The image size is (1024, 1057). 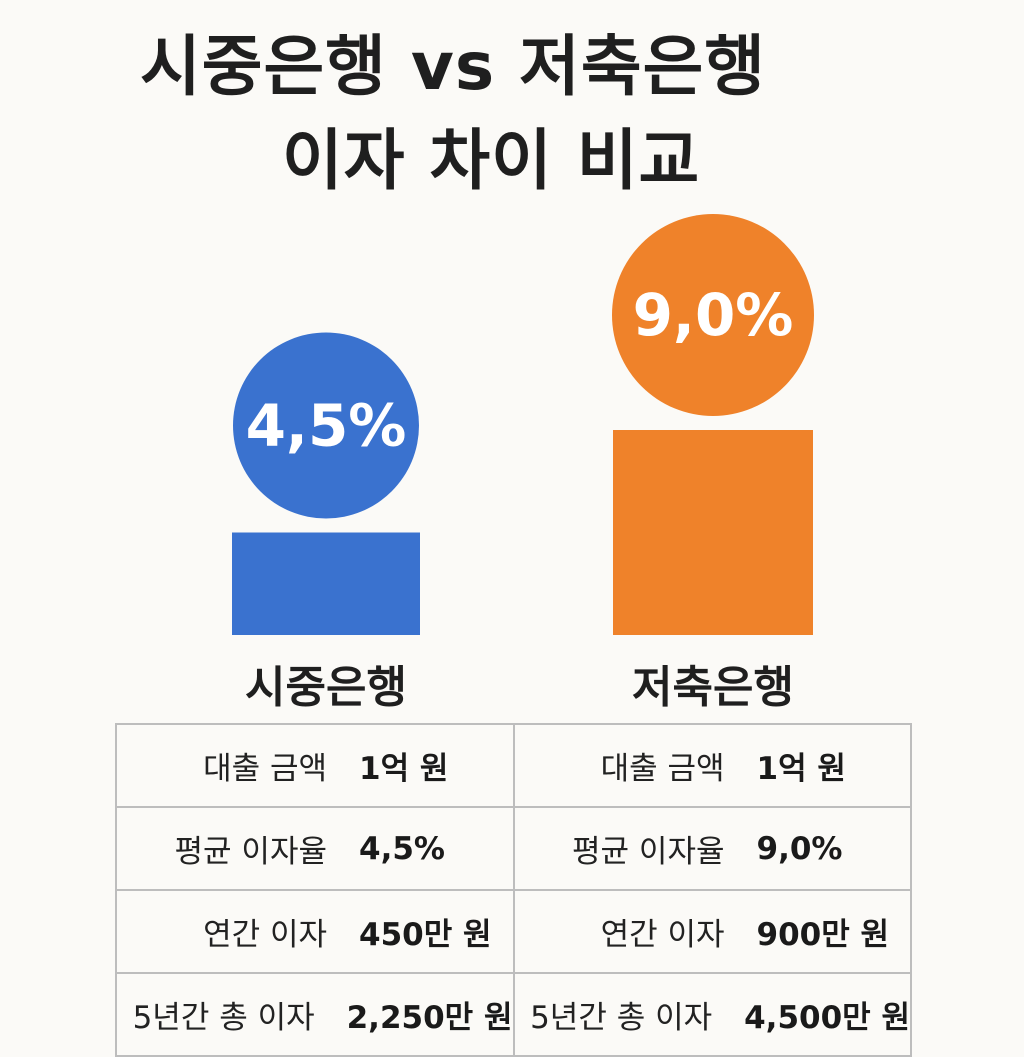 I want to click on table-cell-commercial: 연간 이자 450만 원, so click(x=316, y=932).